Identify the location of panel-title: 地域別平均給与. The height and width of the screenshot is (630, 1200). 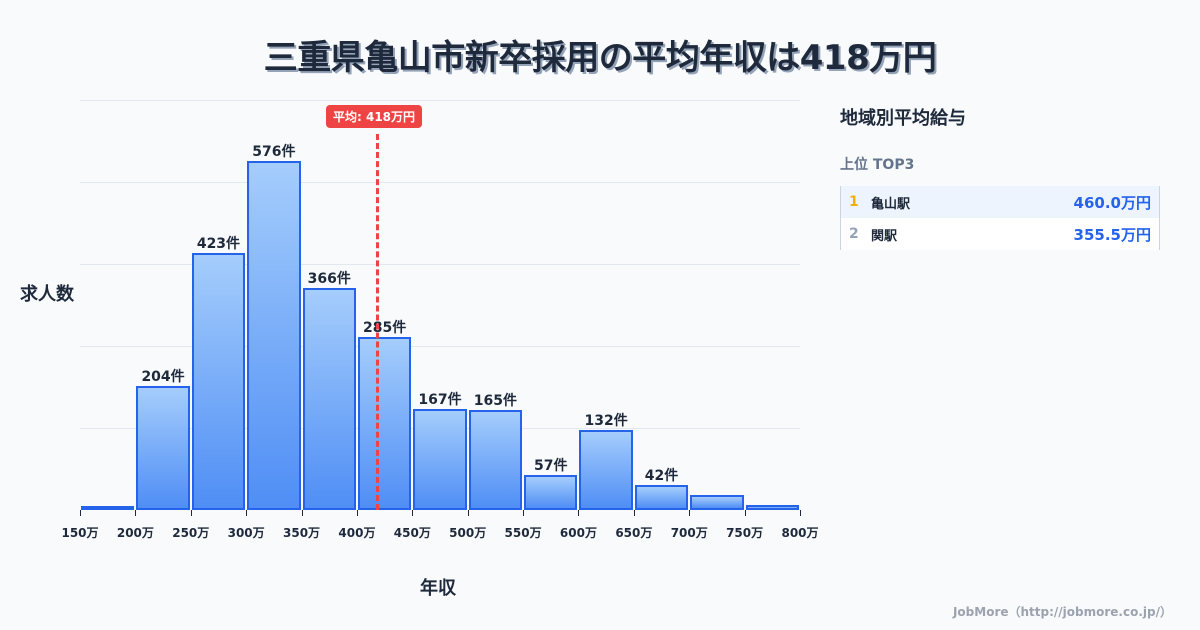
(903, 118).